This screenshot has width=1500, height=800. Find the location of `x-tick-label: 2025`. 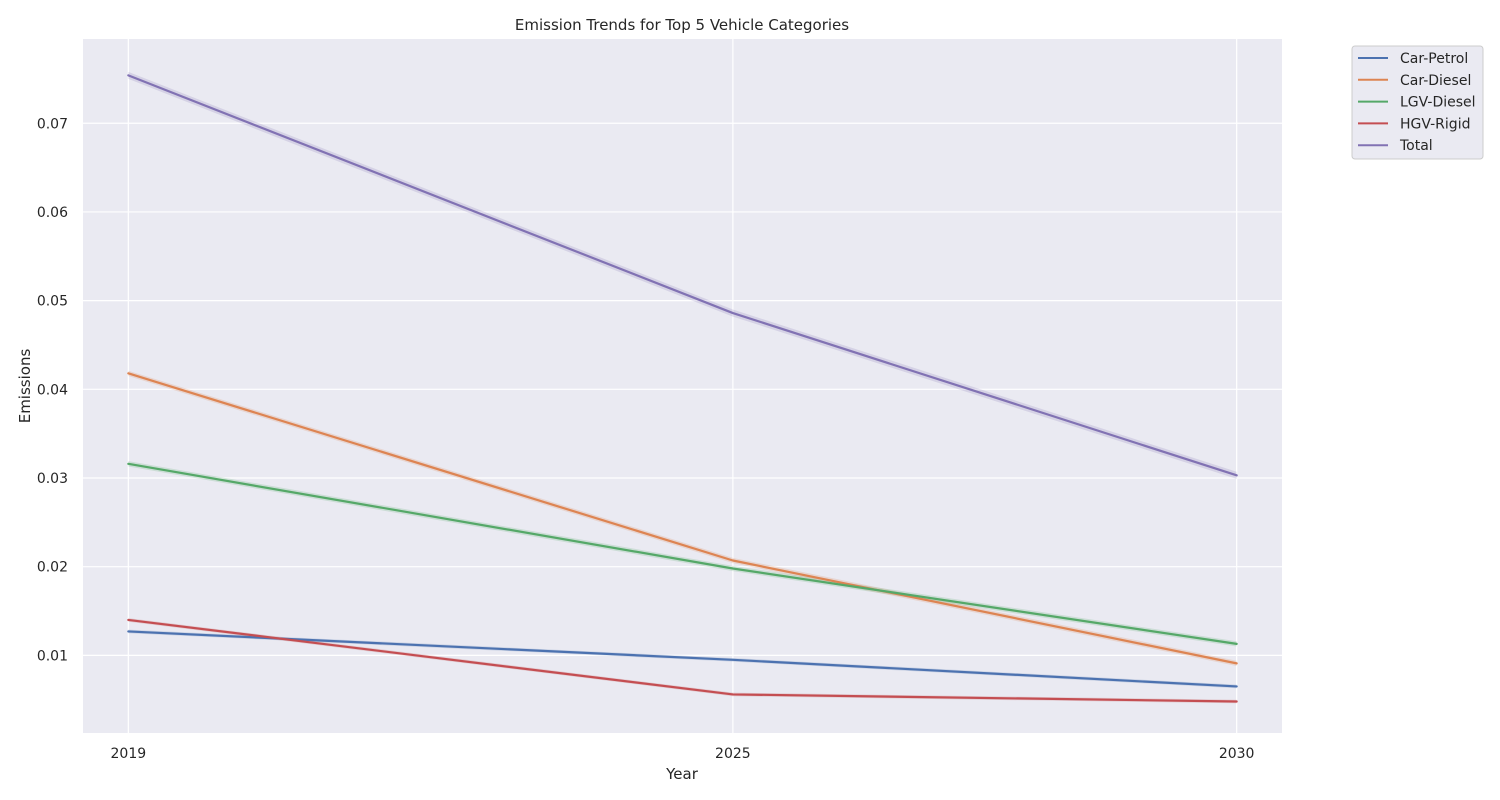

x-tick-label: 2025 is located at coordinates (733, 754).